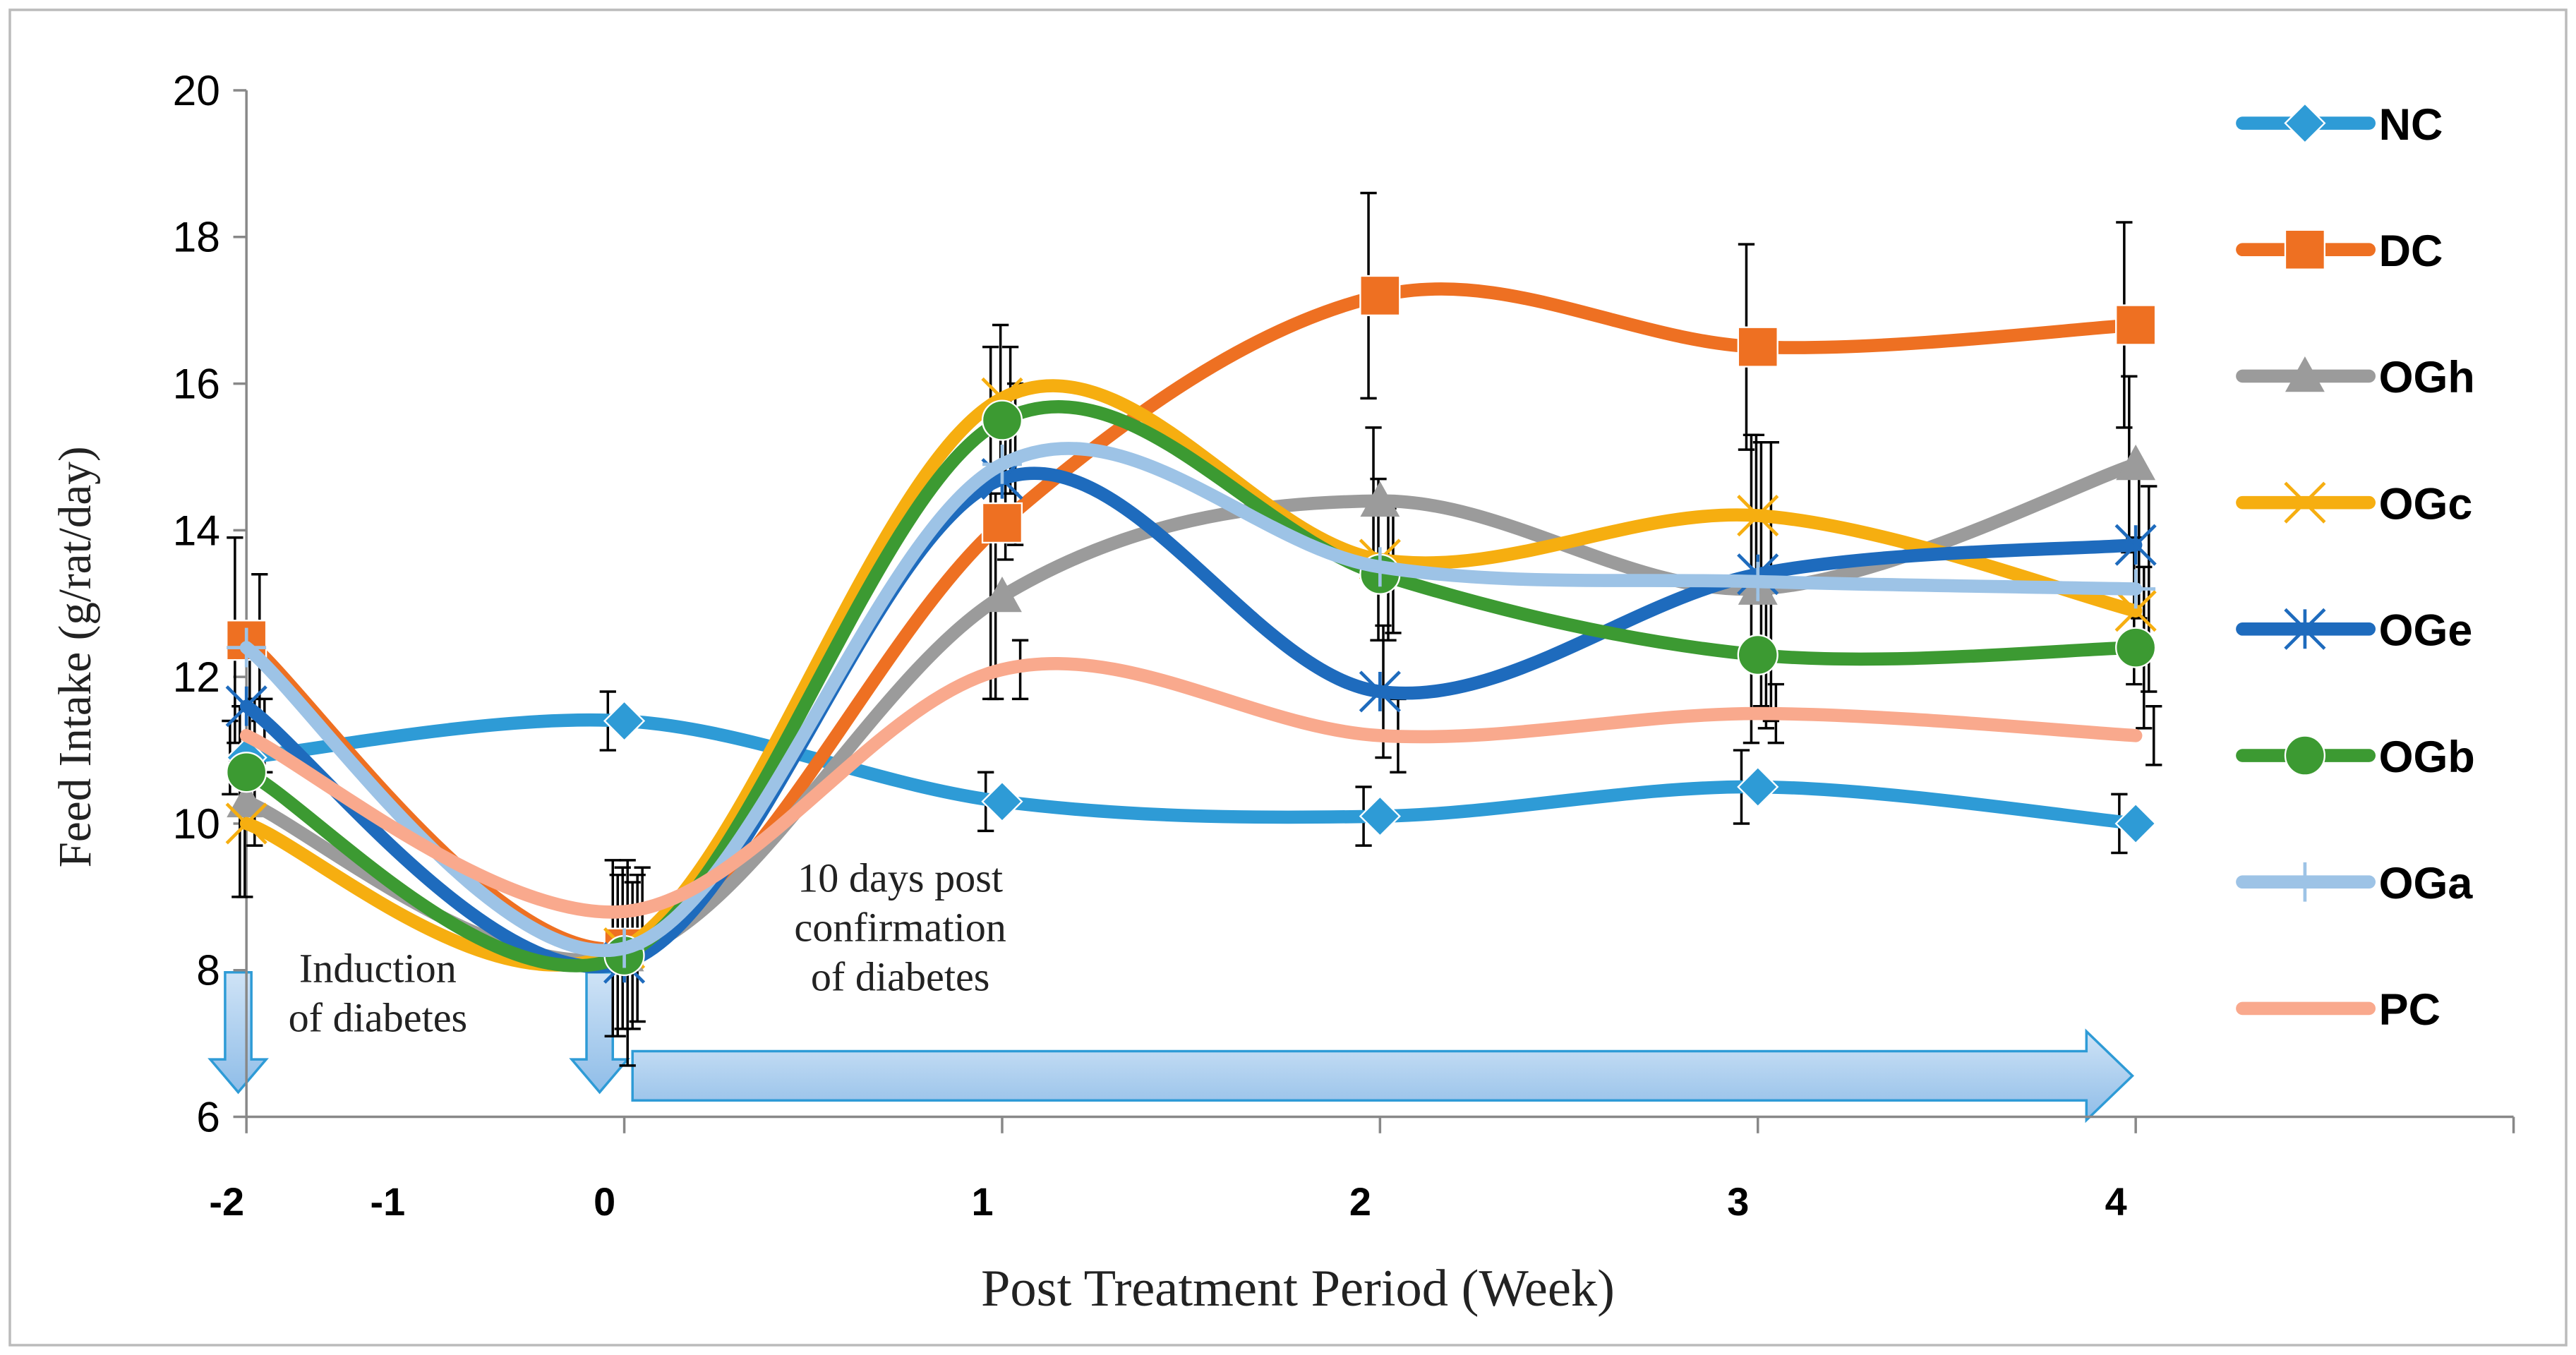  I want to click on legend-label: NC, so click(2411, 125).